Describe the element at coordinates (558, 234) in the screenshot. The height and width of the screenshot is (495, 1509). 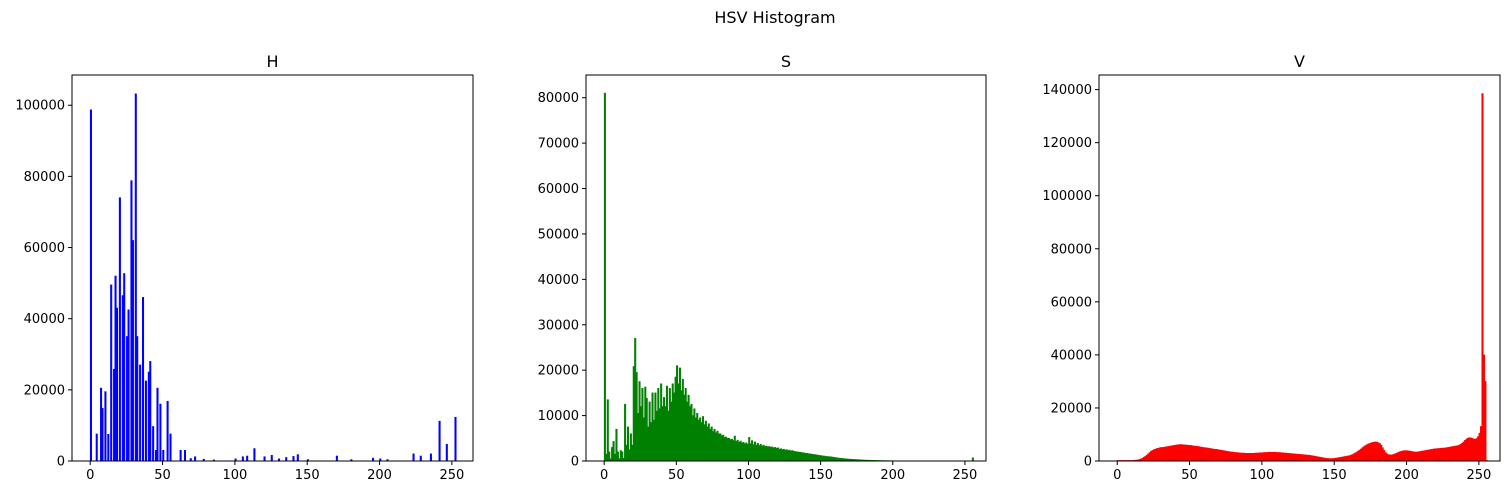
I see `y-tick-label: 50000` at that location.